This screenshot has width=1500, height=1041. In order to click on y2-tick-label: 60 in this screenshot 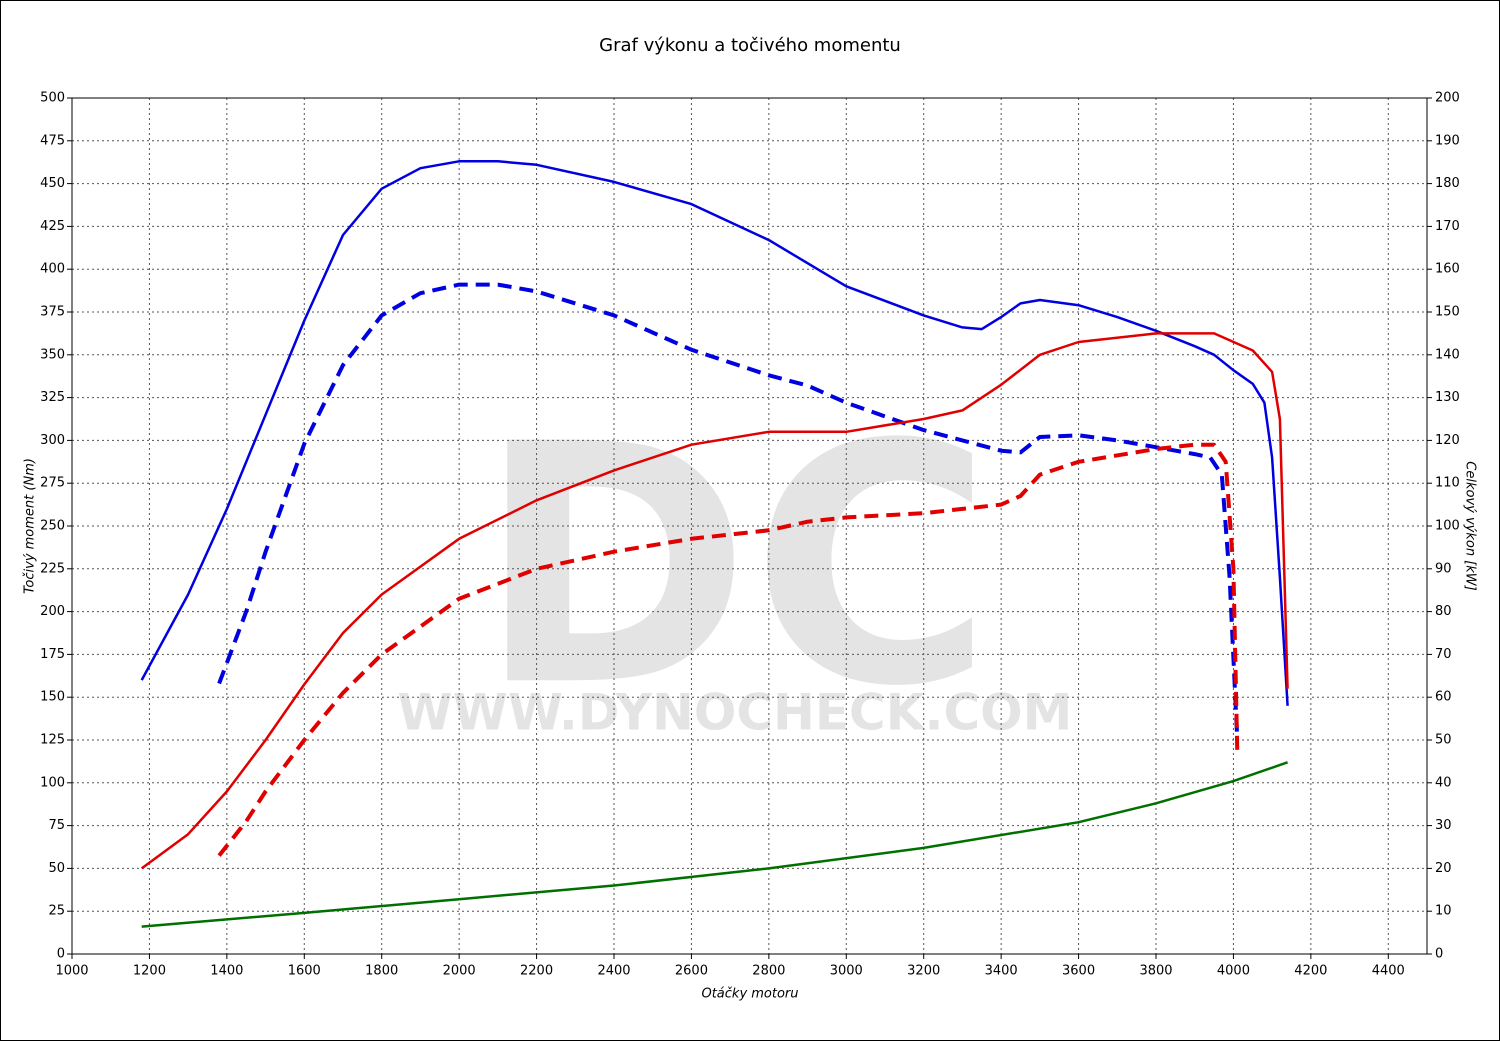, I will do `click(1443, 697)`.